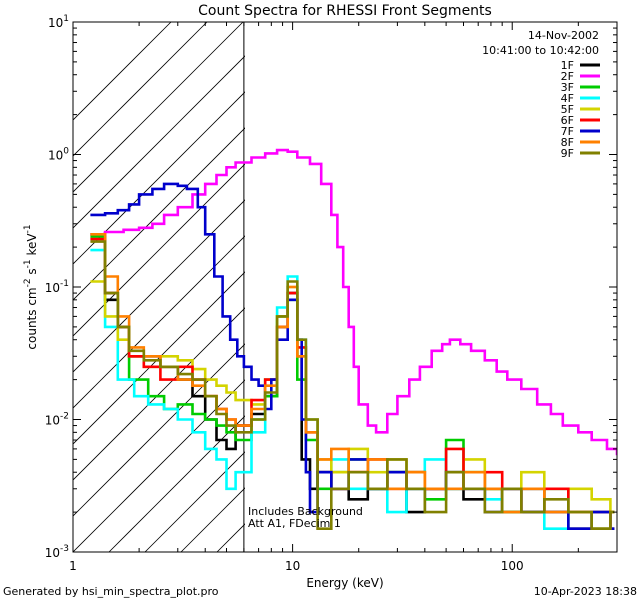 This screenshot has height=600, width=640. Describe the element at coordinates (567, 87) in the screenshot. I see `legend-label-3F: 3F` at that location.